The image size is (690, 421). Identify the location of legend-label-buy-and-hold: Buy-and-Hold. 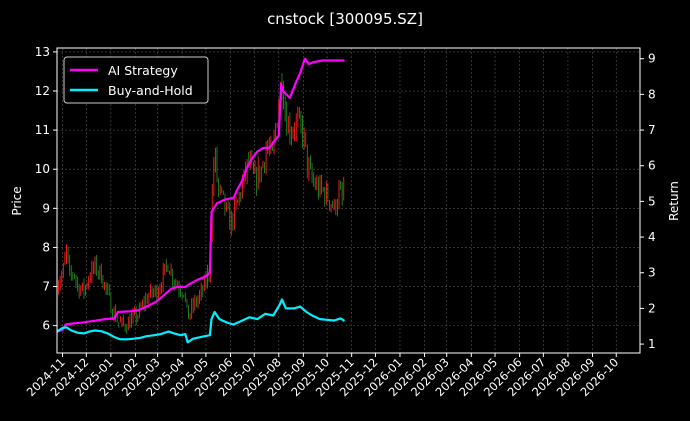
(150, 90).